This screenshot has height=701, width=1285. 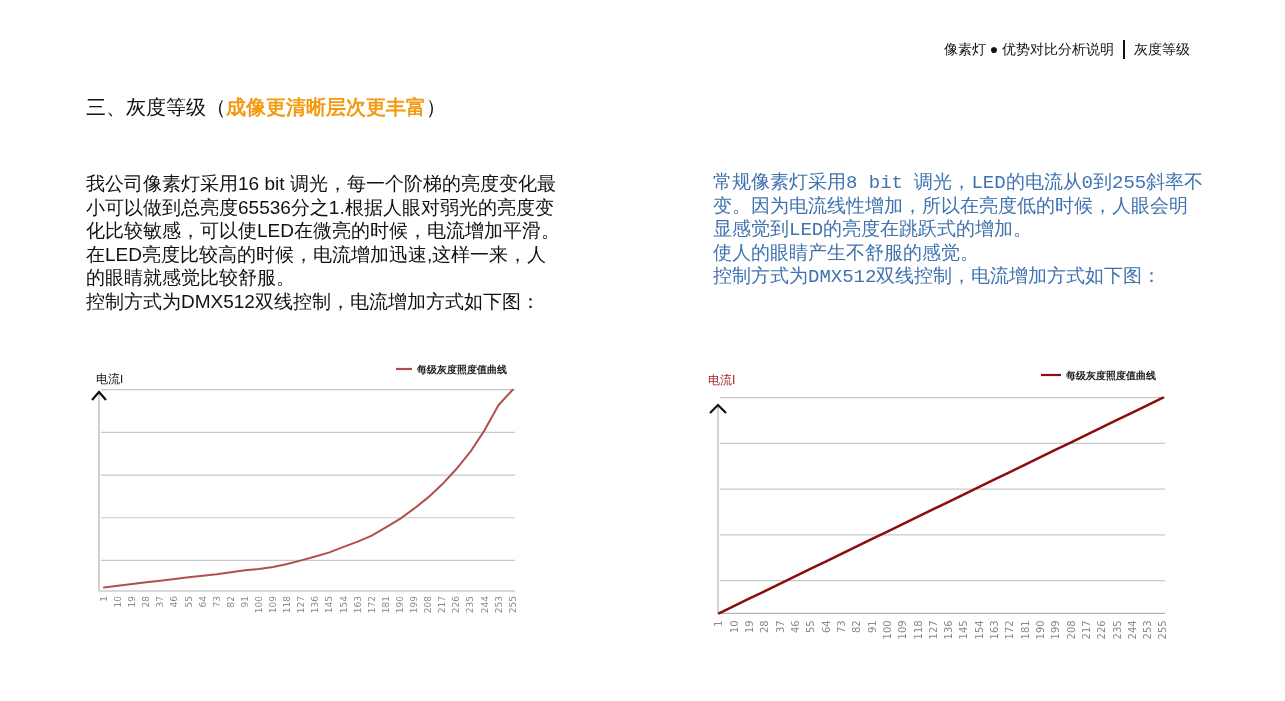 I want to click on text: 我公司像素灯采用16 bit 调光，每一个阶梯的亮度变化最小可以做到总亮度65536分之1.根据人眼对弱光的亮度变化比较敏感，可以使LED在微亮的时候，电流增加平滑。在LED亮度比较高的时候，电流增加迅速,这样一来，人的眼睛就感觉比较舒服。, so click(x=323, y=231).